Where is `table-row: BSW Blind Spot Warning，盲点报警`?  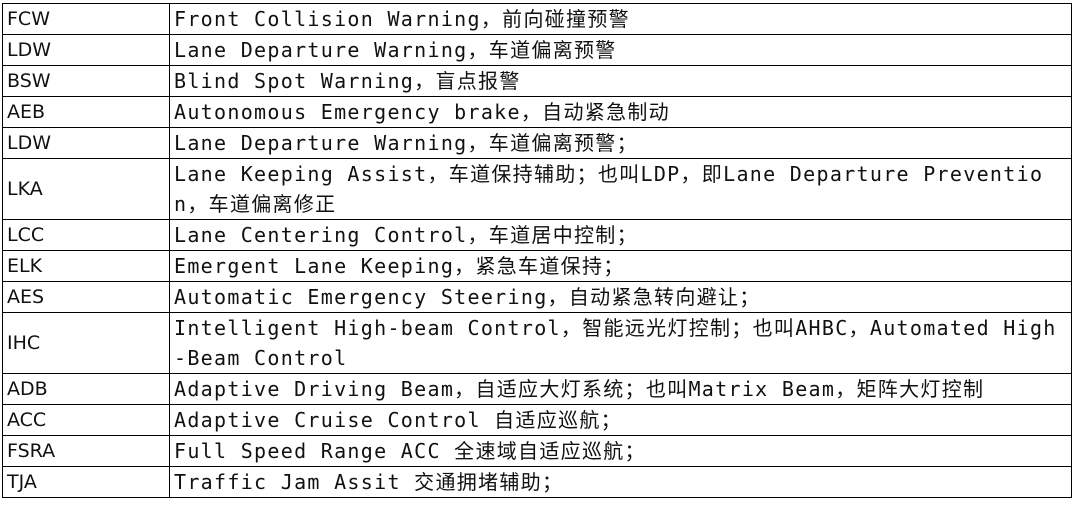
table-row: BSW Blind Spot Warning，盲点报警 is located at coordinates (537, 81).